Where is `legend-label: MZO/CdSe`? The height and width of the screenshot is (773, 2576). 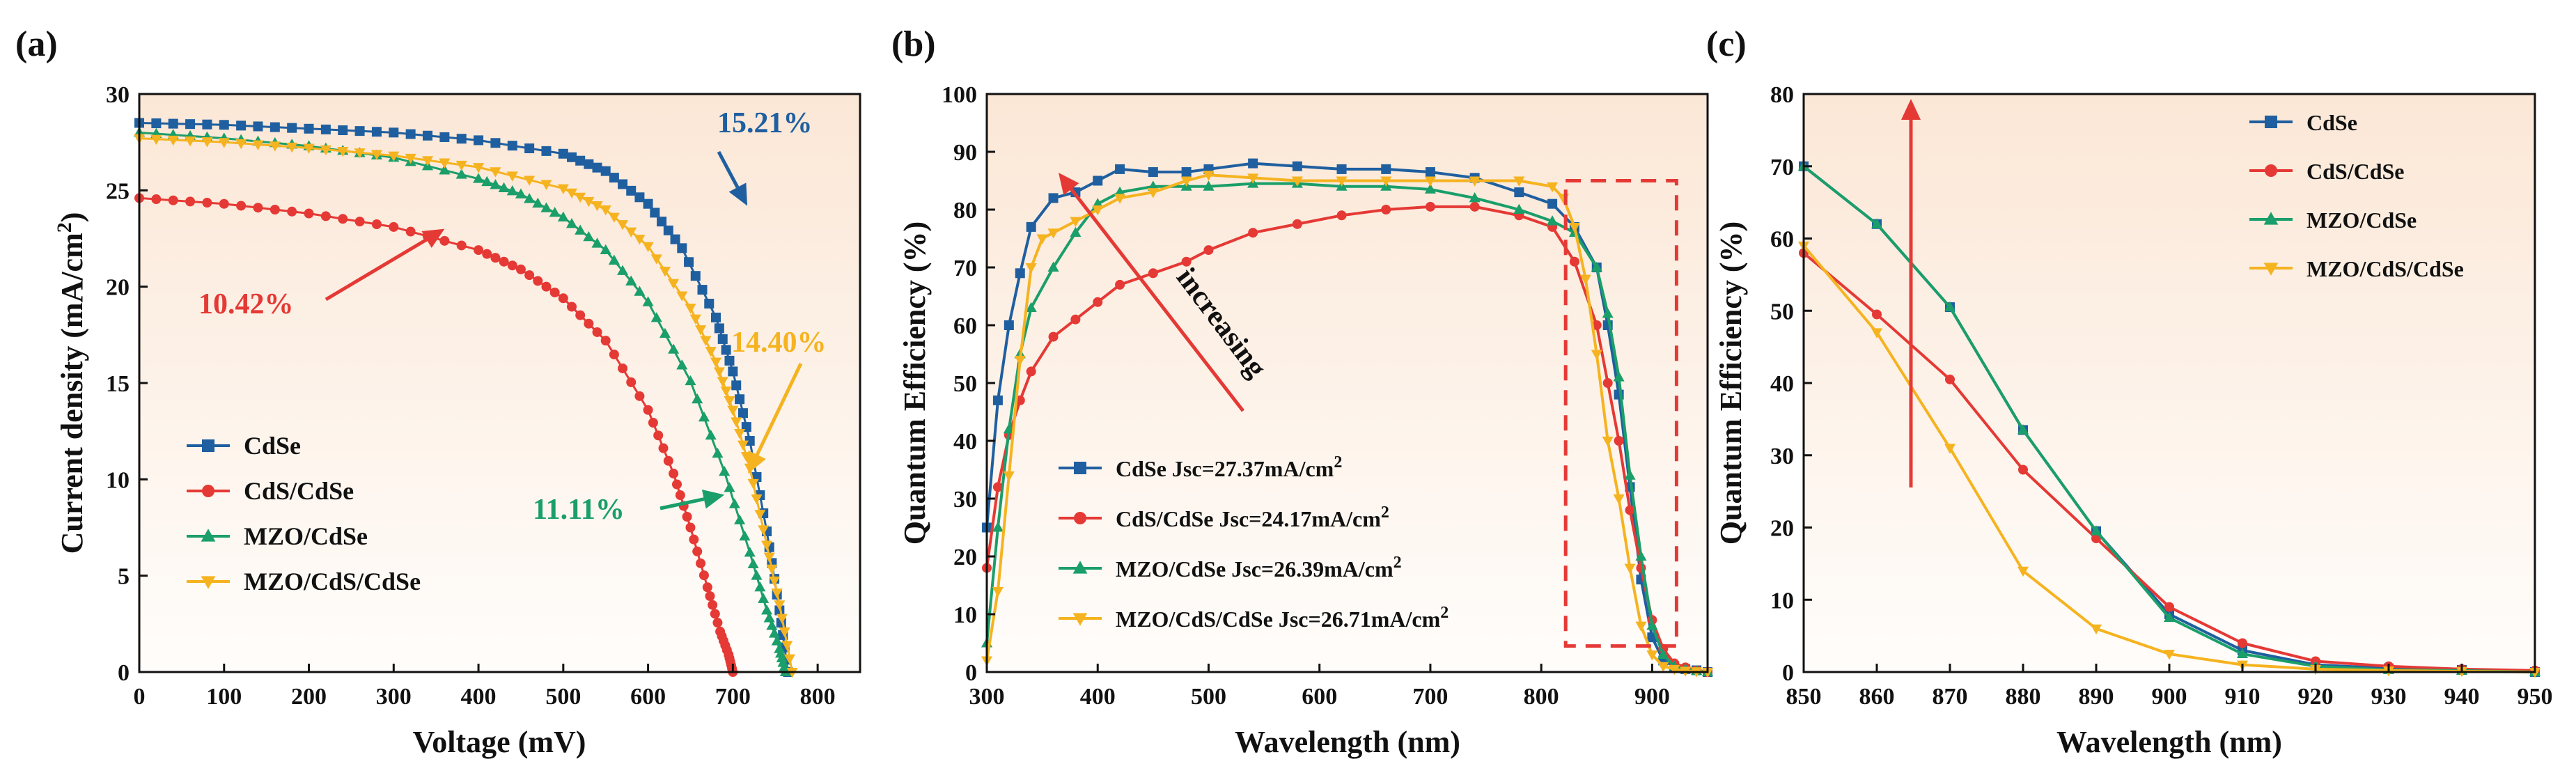
legend-label: MZO/CdSe is located at coordinates (306, 536).